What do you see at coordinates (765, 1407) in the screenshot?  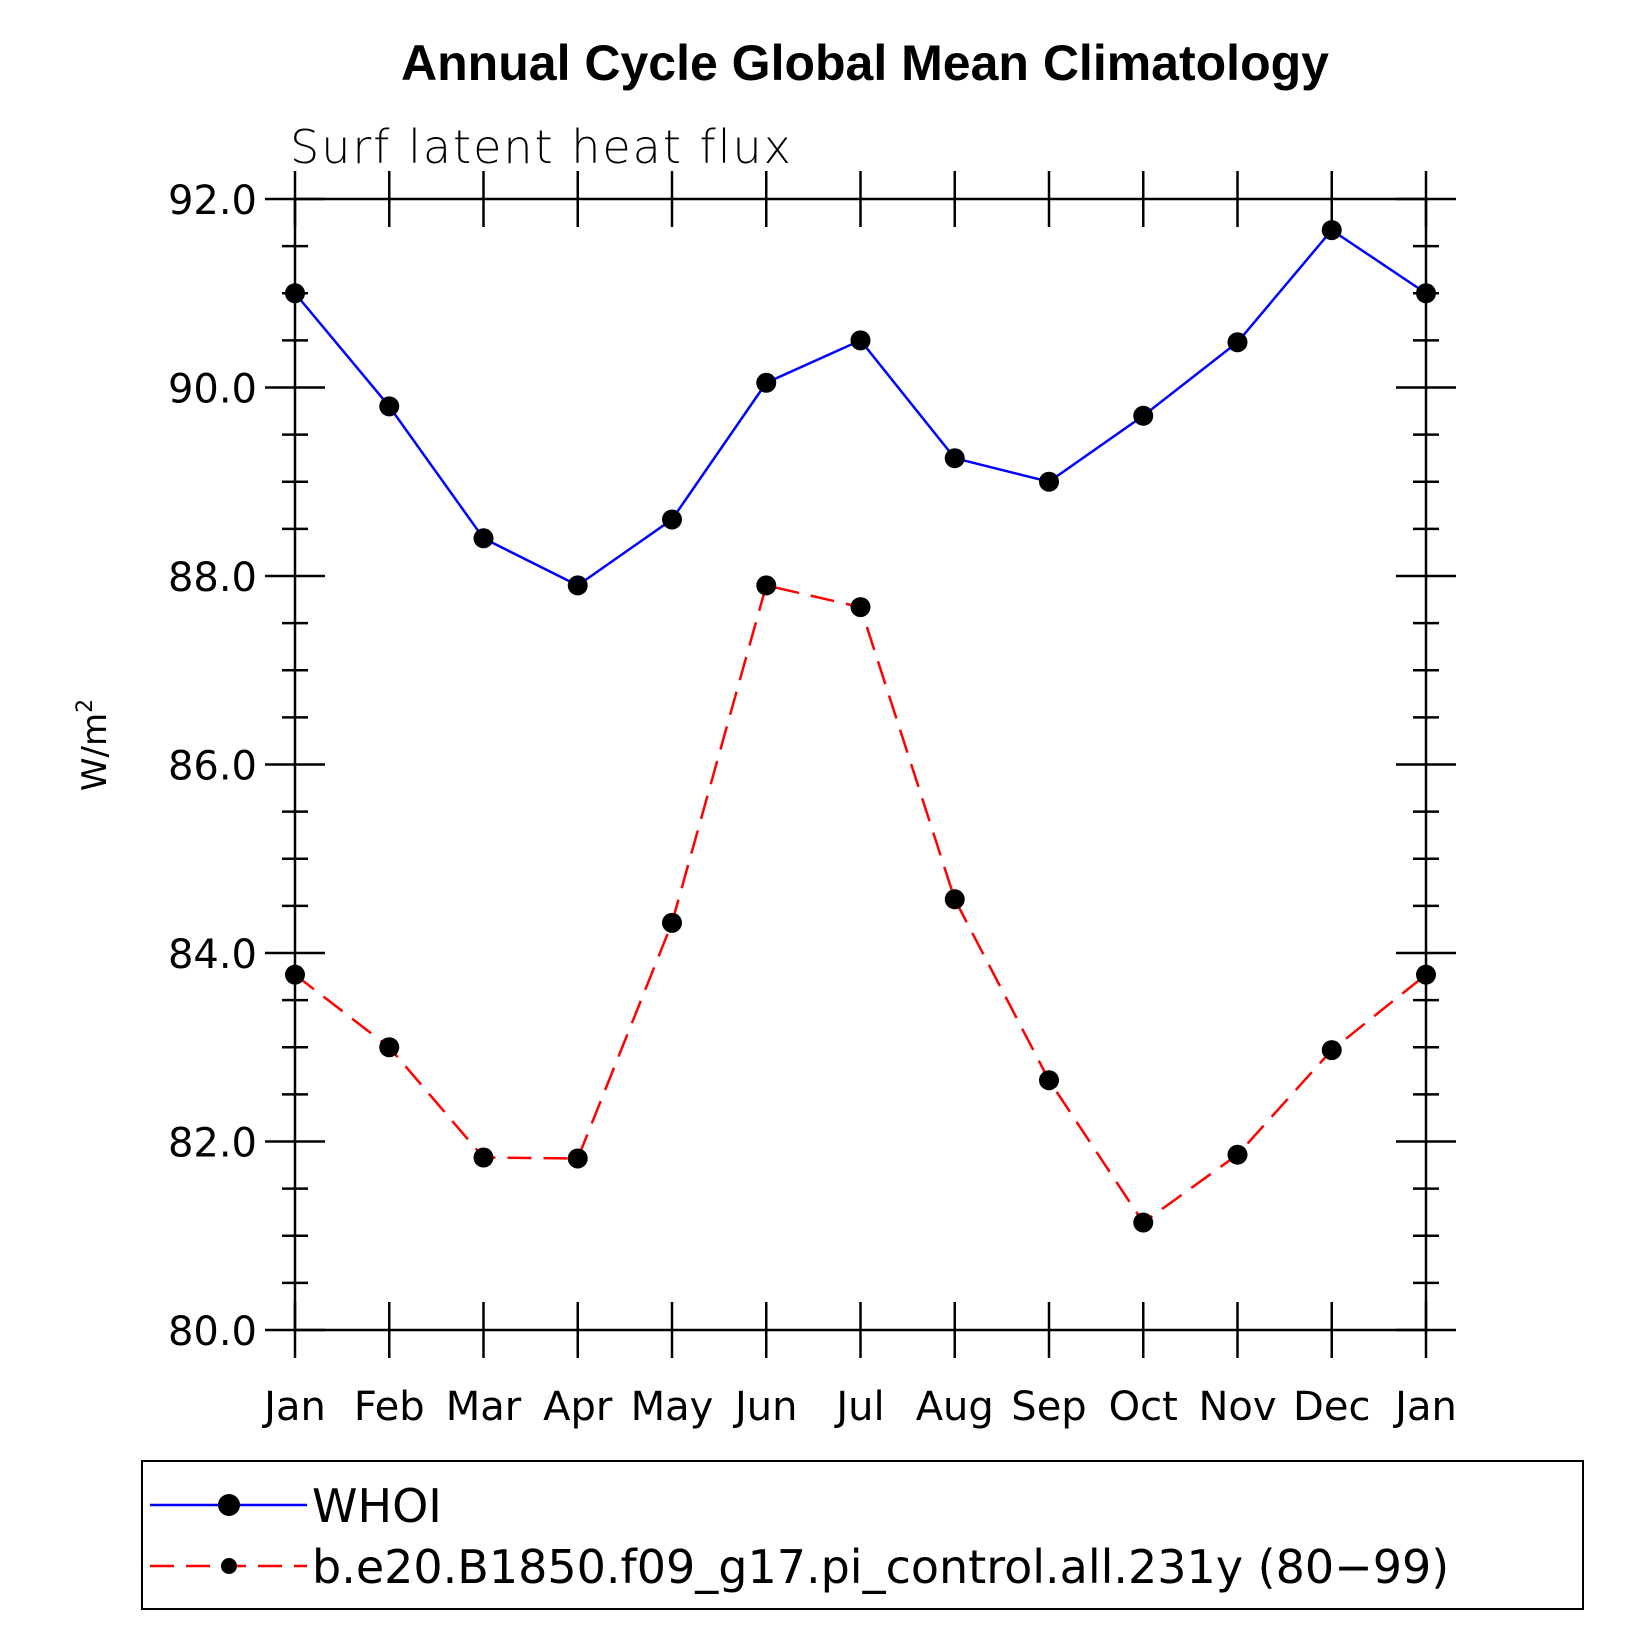 I see `x-tick-label: Jun` at bounding box center [765, 1407].